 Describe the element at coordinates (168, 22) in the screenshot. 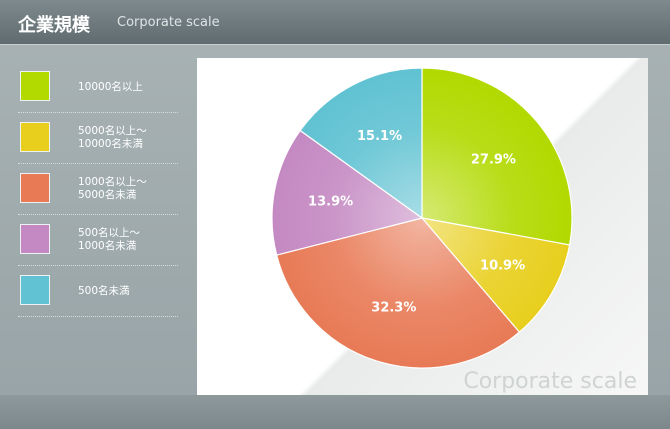

I see `subtitle: Corporate scale` at that location.